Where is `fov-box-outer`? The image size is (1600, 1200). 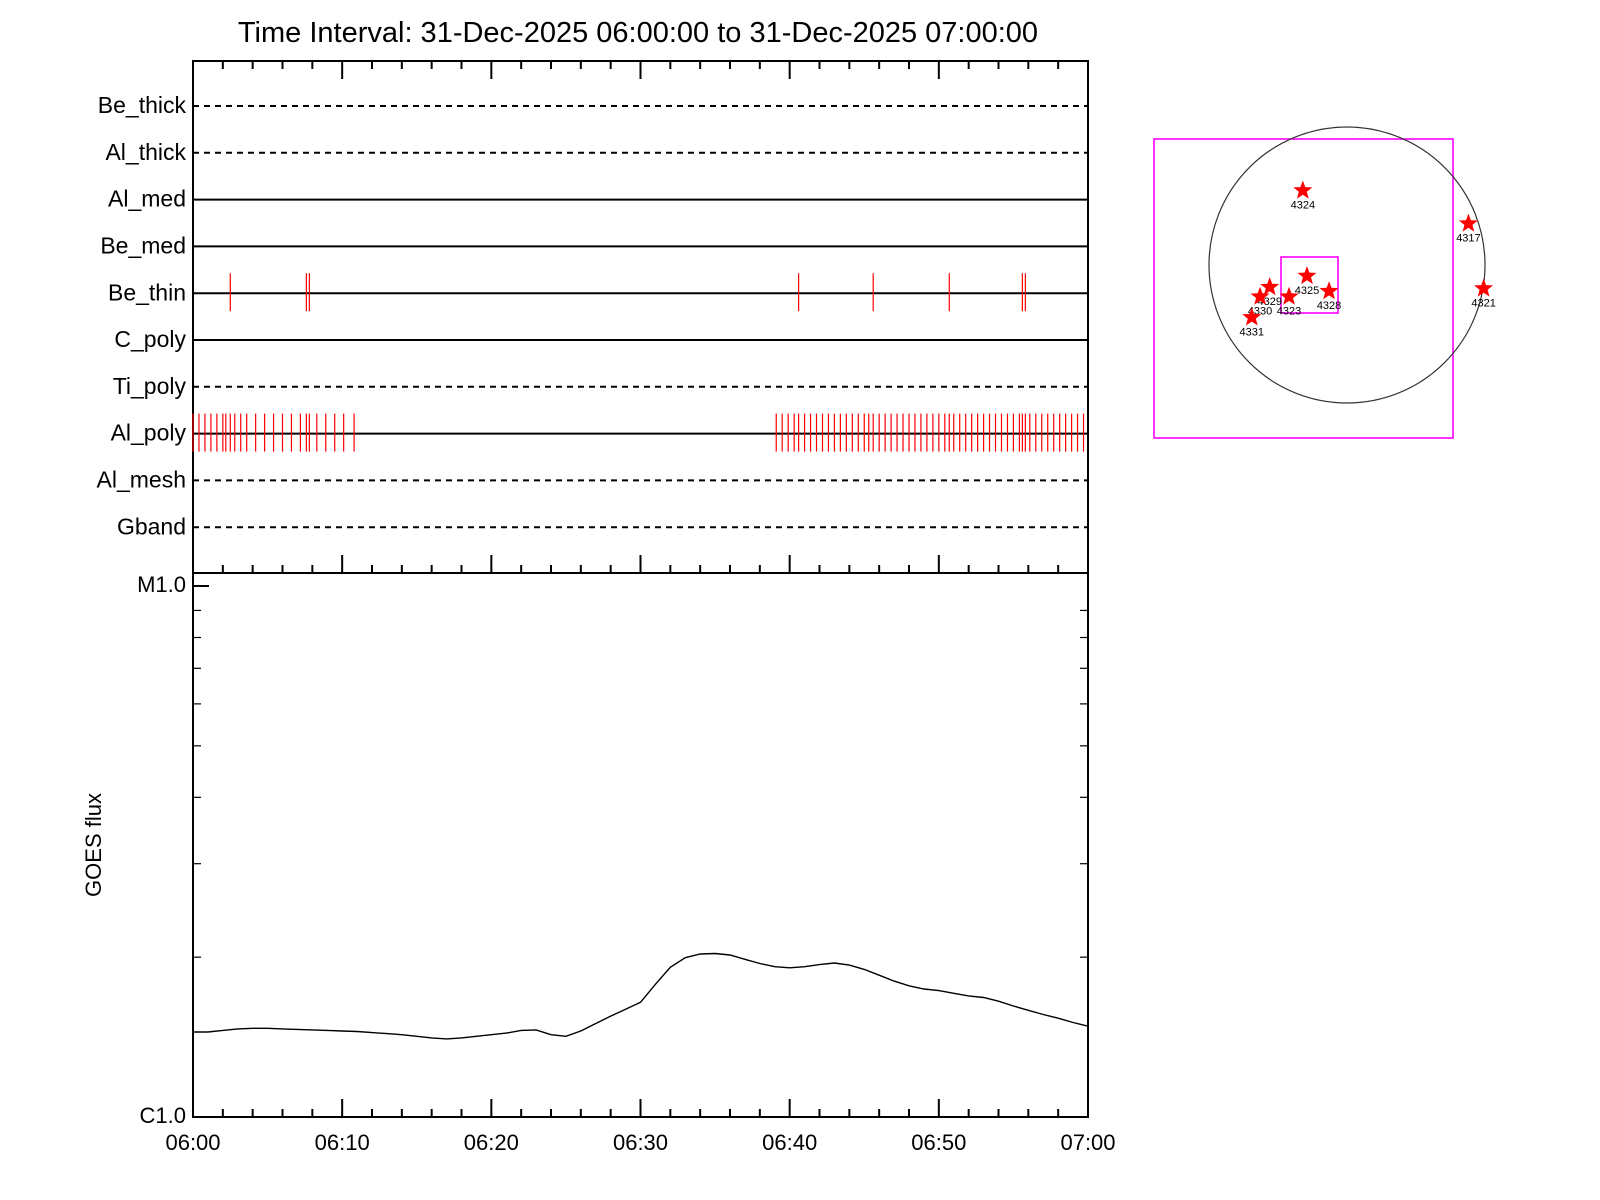
fov-box-outer is located at coordinates (1303, 288).